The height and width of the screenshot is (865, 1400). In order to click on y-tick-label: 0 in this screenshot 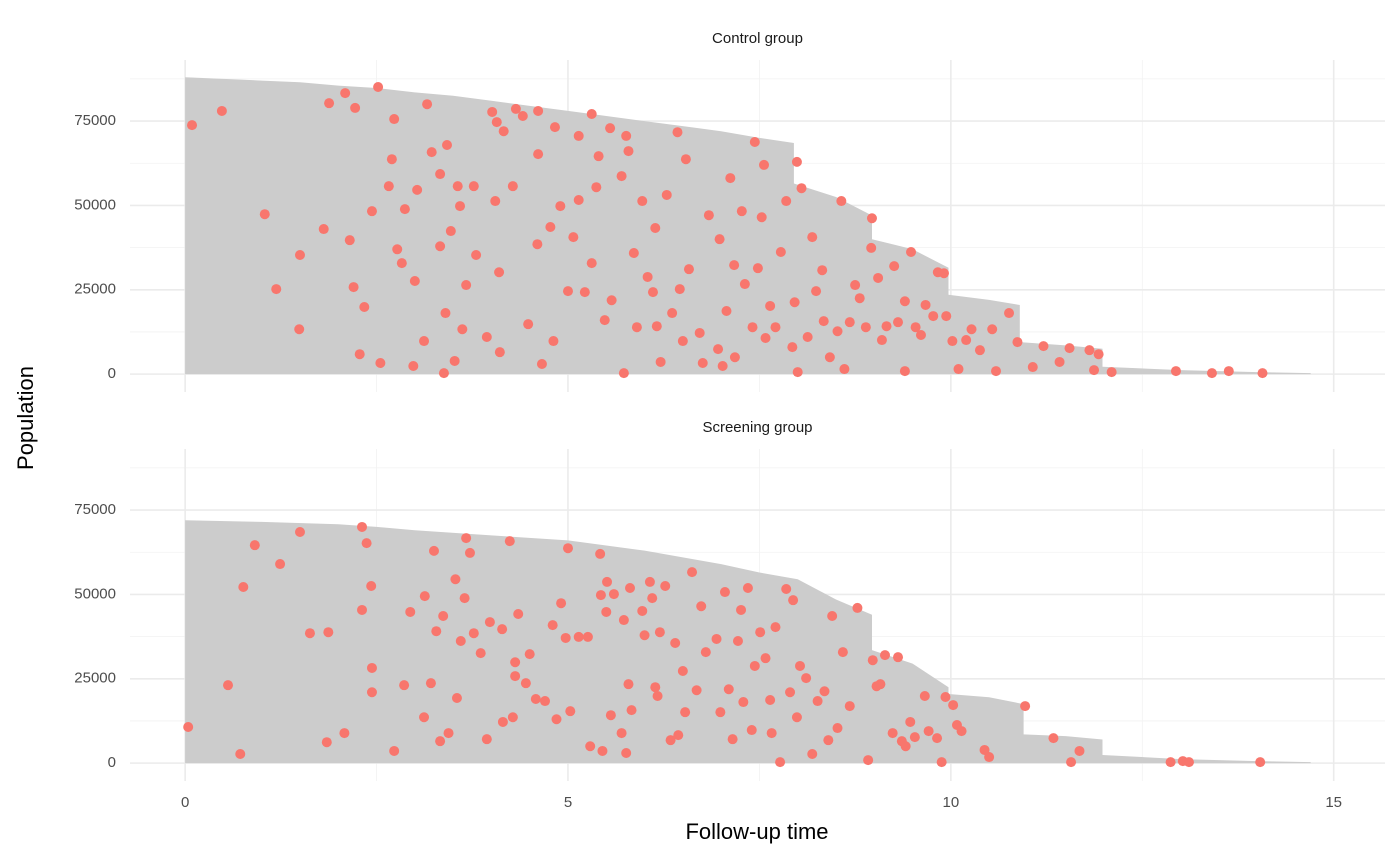, I will do `click(112, 762)`.